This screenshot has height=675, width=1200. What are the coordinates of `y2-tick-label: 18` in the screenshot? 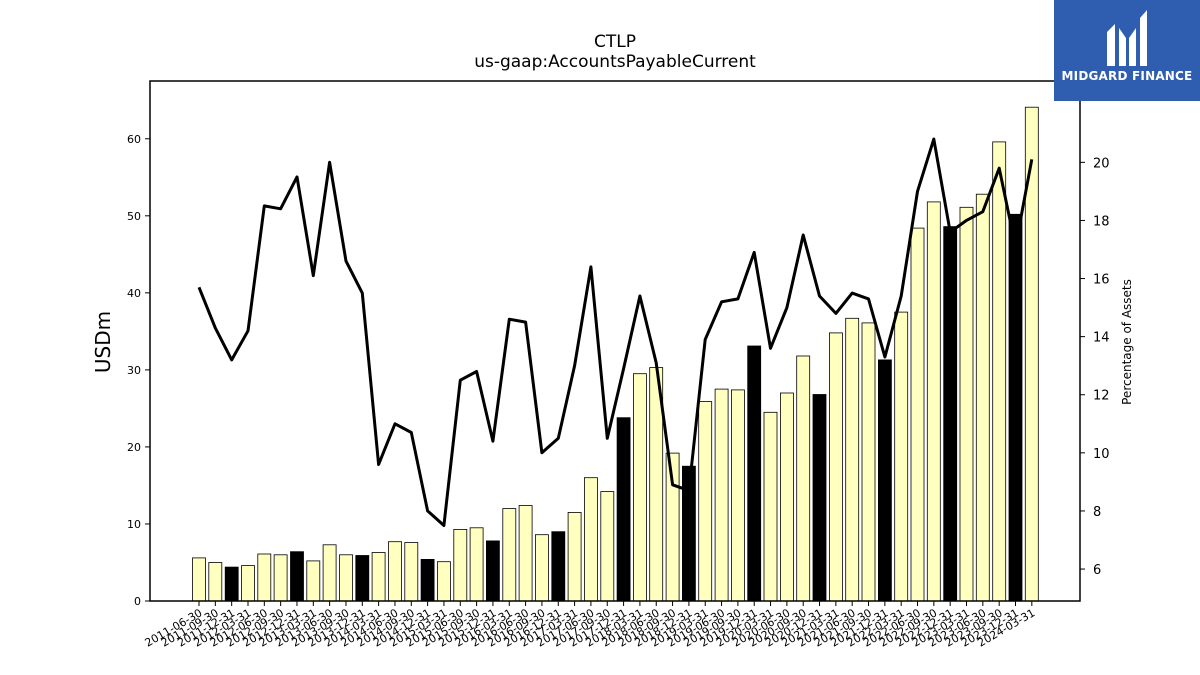 It's located at (1101, 221).